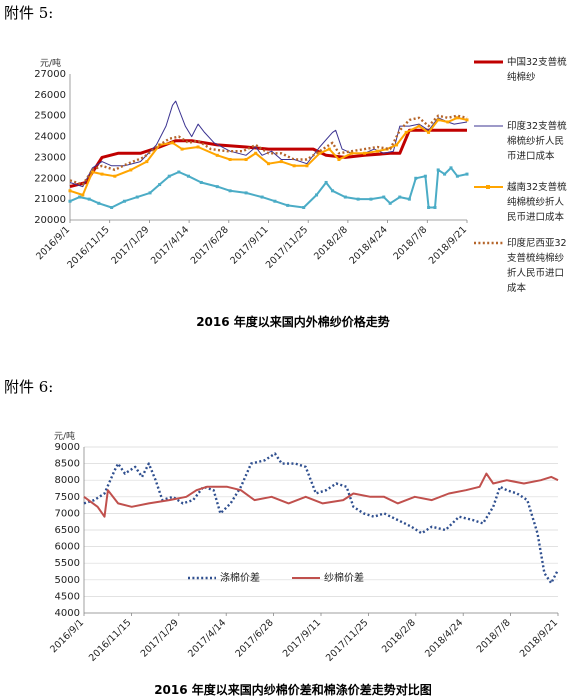 The height and width of the screenshot is (699, 586). What do you see at coordinates (535, 273) in the screenshot?
I see `legend-entry-line: 折人民币进口` at bounding box center [535, 273].